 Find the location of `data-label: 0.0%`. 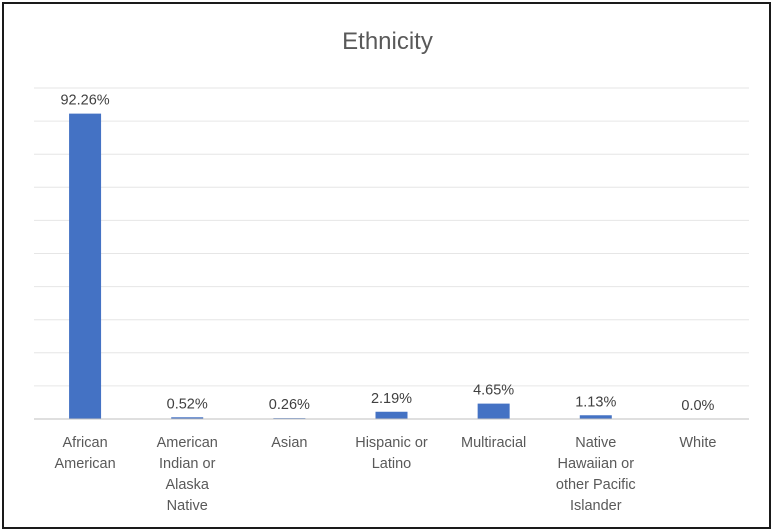

data-label: 0.0% is located at coordinates (697, 406).